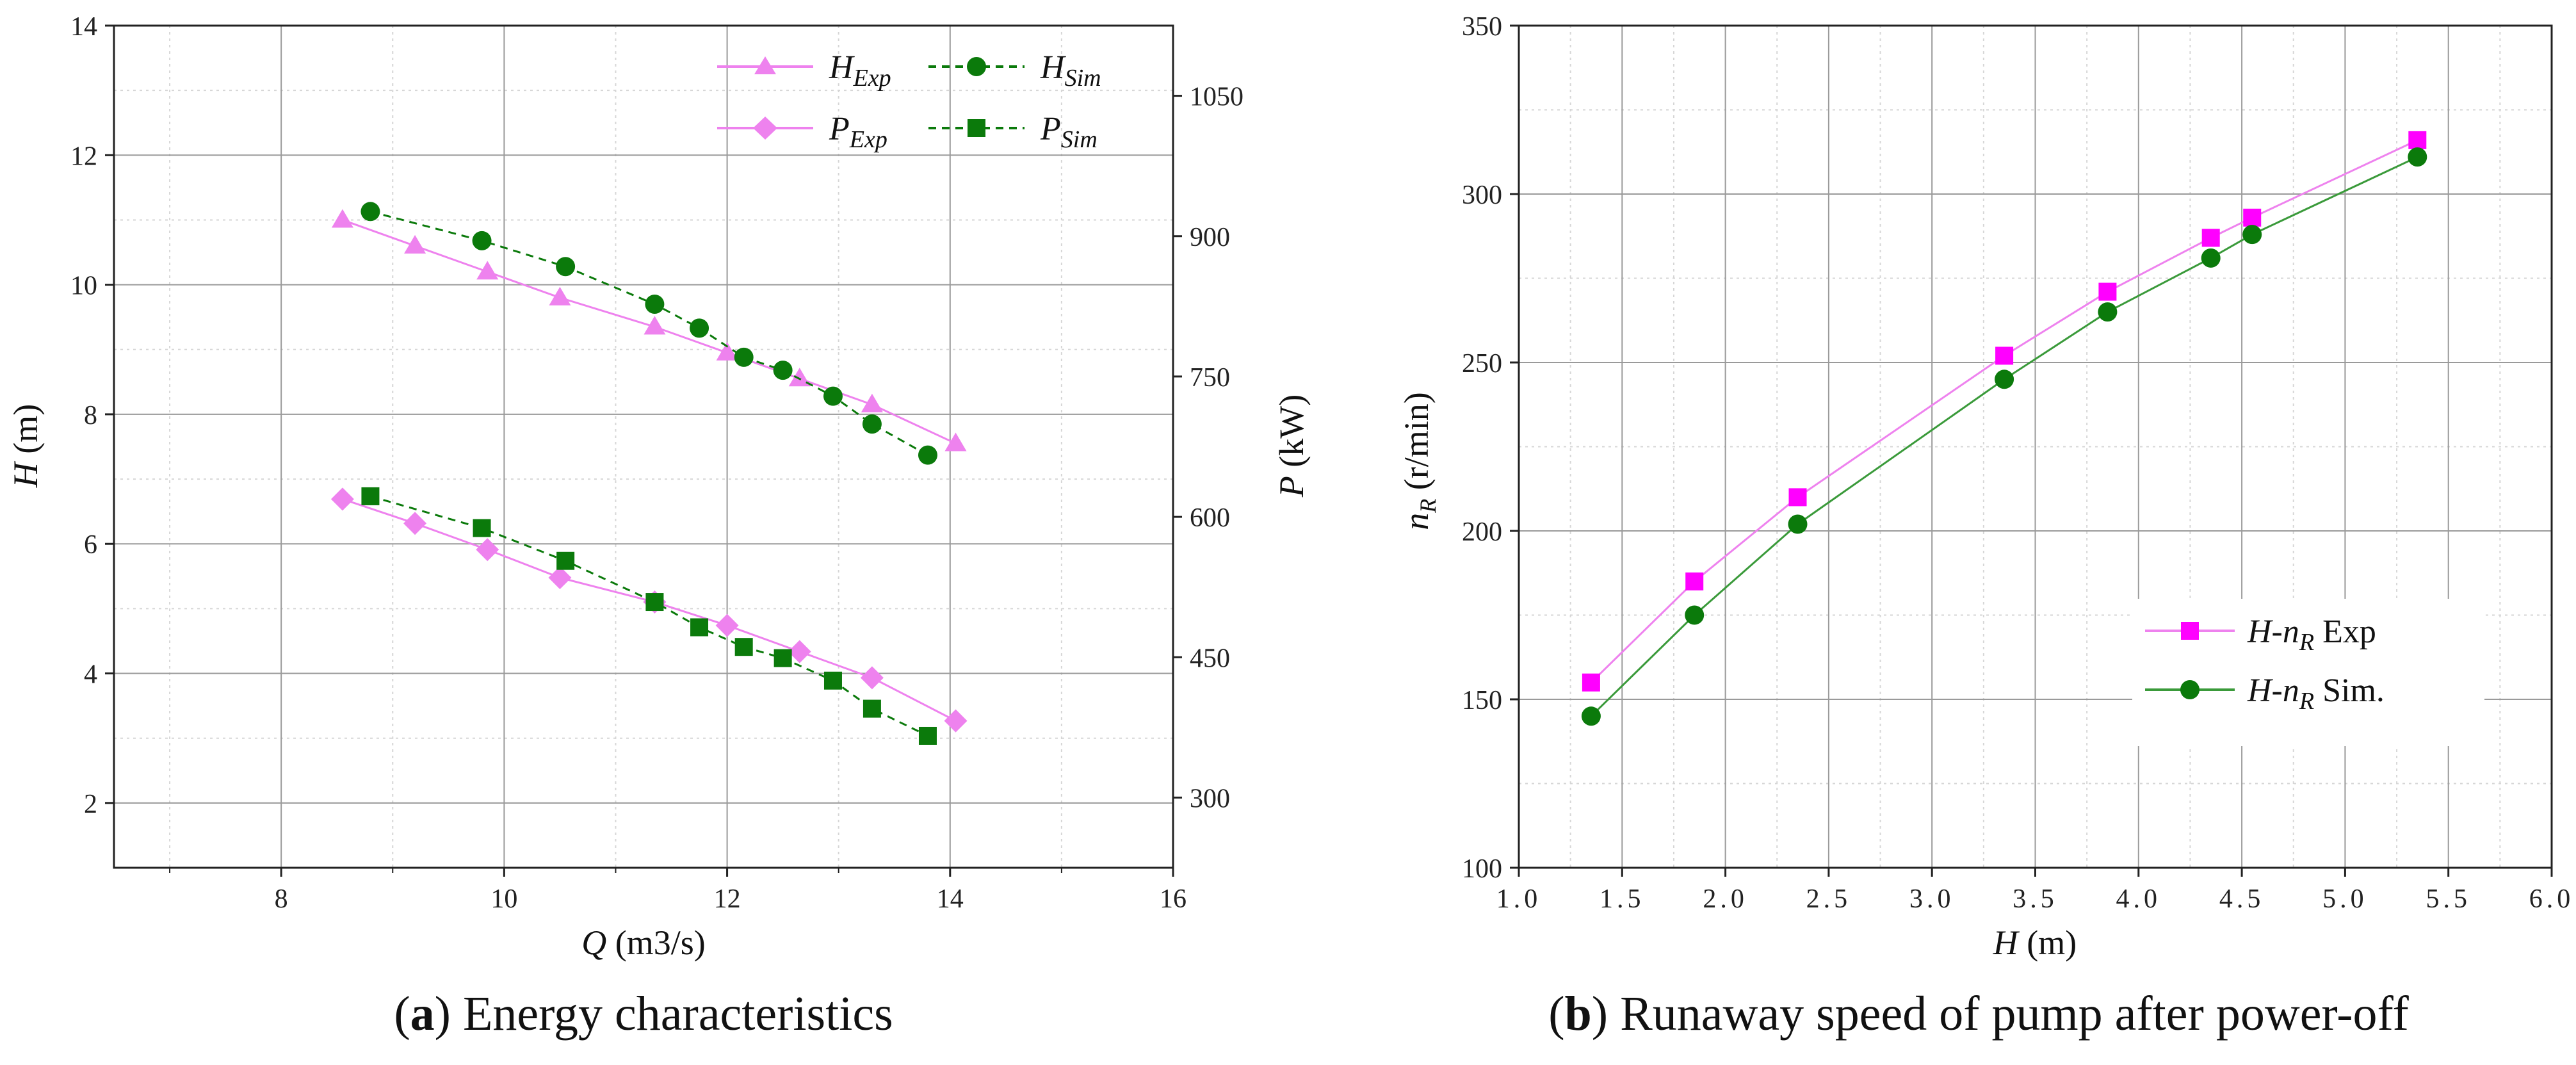 This screenshot has height=1065, width=2576. Describe the element at coordinates (2273, 691) in the screenshot. I see `legend-pre-sim: H-n` at that location.